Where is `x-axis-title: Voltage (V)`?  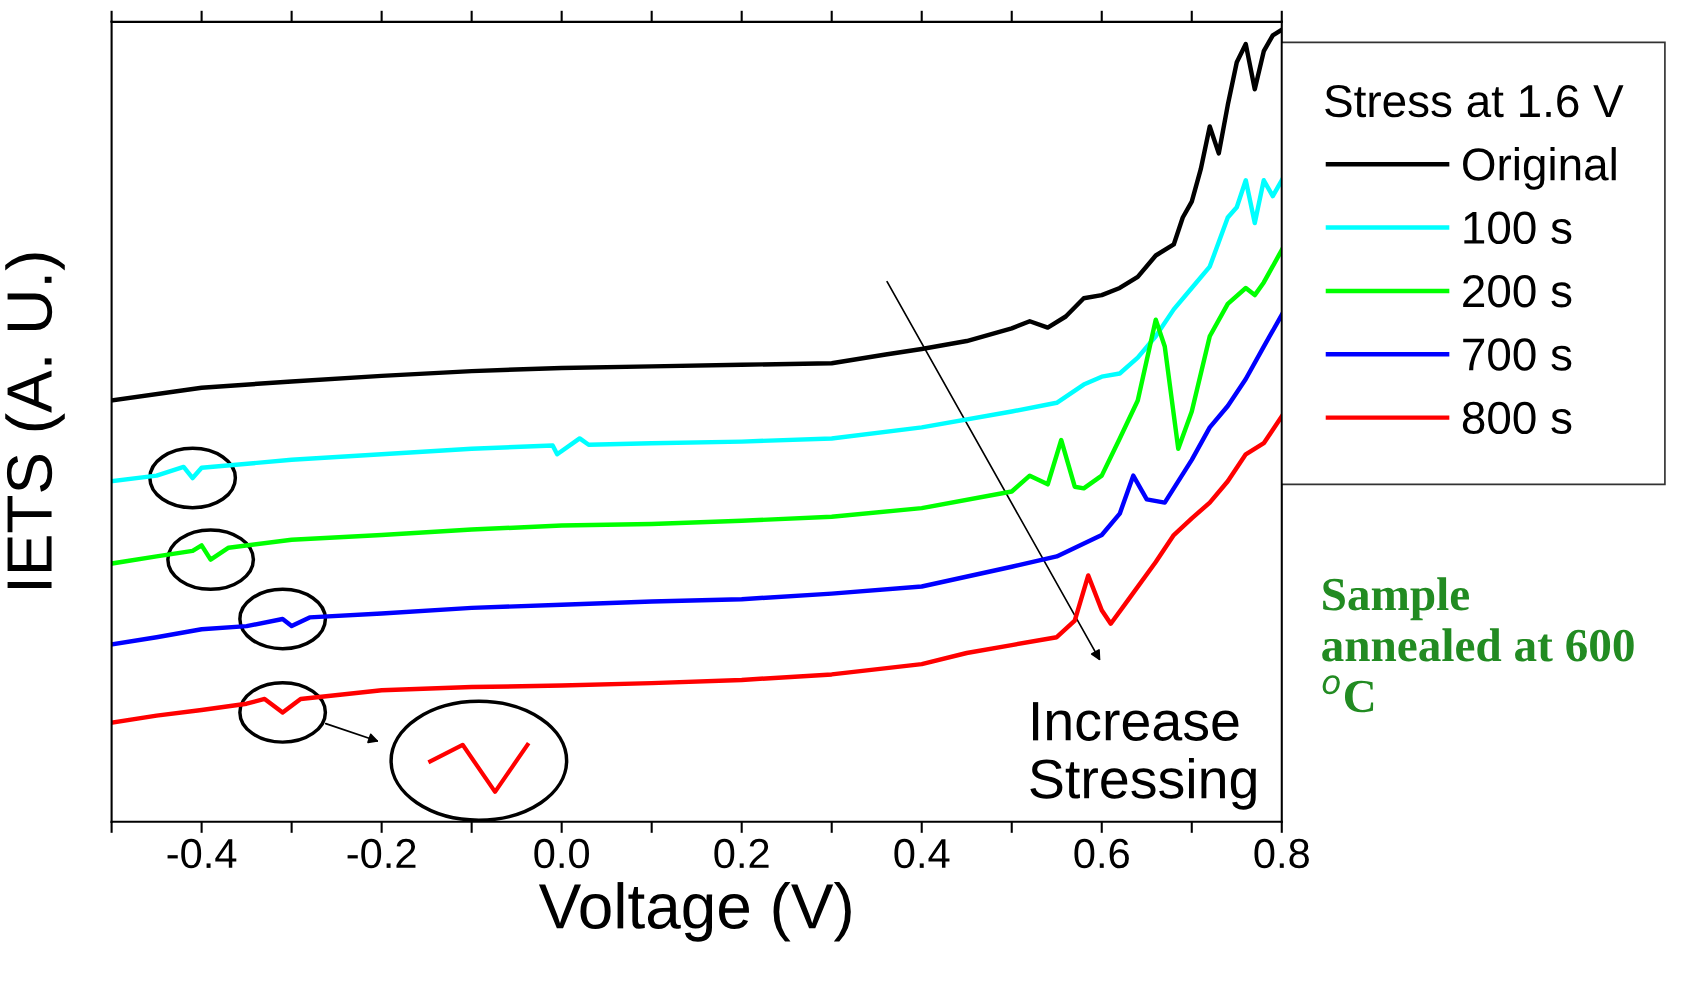 x-axis-title: Voltage (V) is located at coordinates (694, 912).